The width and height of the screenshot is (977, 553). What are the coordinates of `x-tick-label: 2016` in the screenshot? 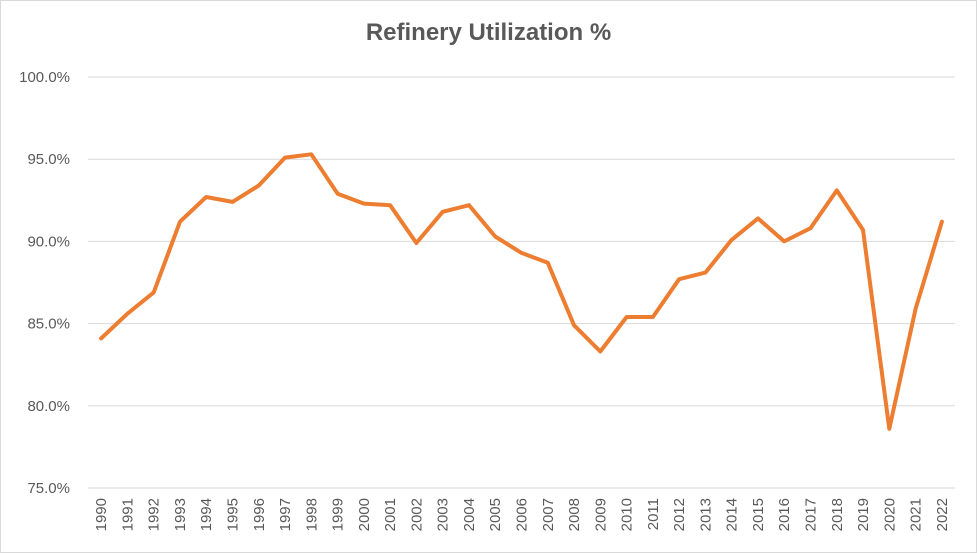 It's located at (784, 514).